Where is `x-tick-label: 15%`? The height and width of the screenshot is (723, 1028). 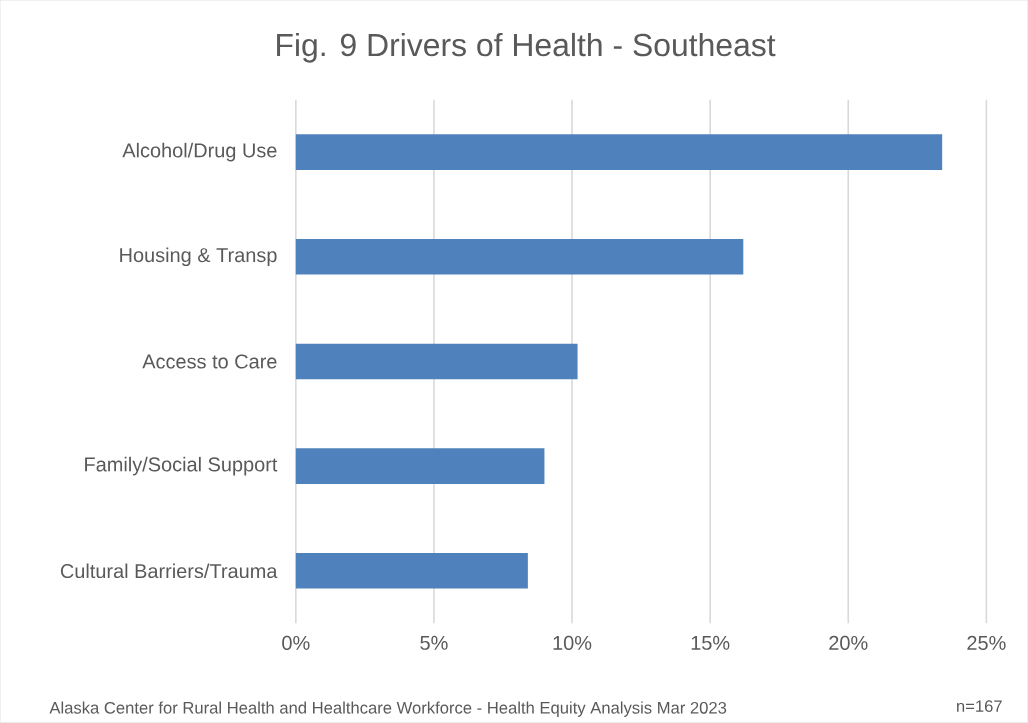
x-tick-label: 15% is located at coordinates (710, 642).